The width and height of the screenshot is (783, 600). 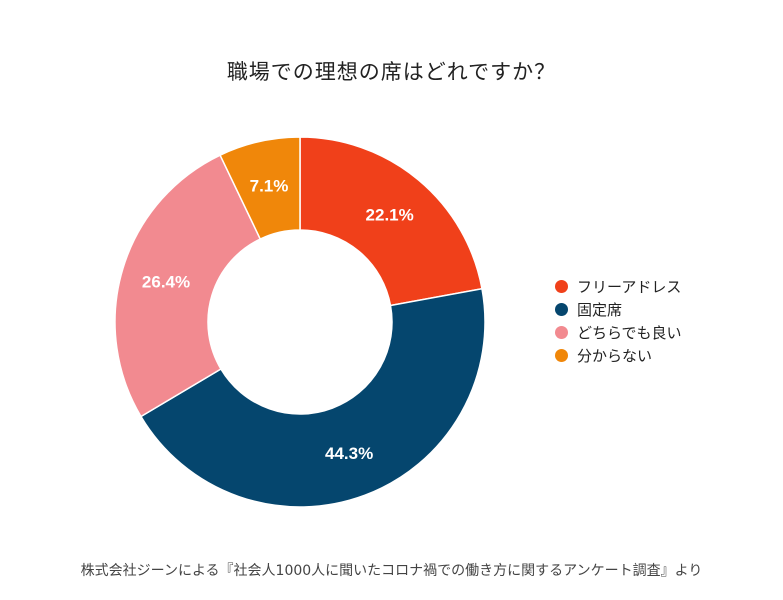 I want to click on legend-item-1: 固定席, so click(x=618, y=309).